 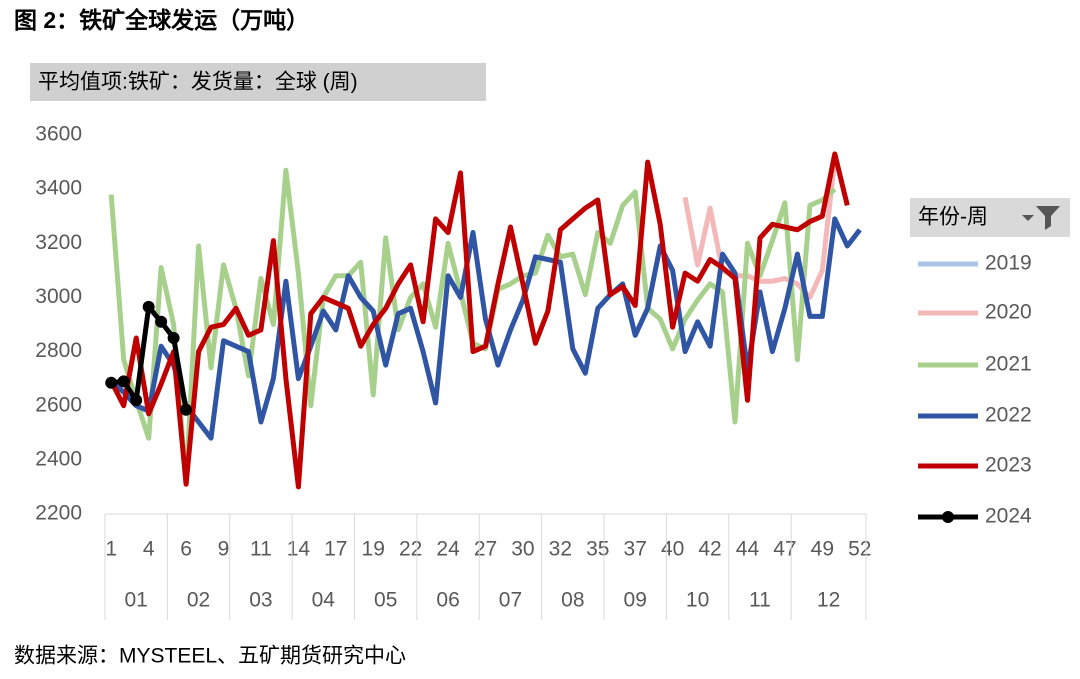 I want to click on x-tick-label: 47, so click(x=784, y=549).